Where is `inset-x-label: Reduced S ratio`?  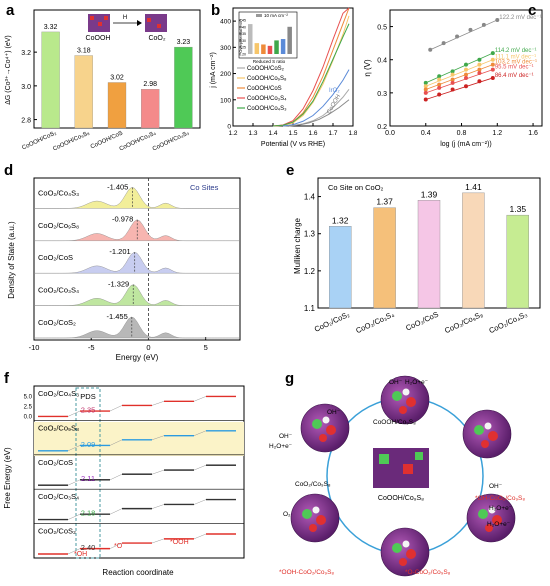
inset-x-label: Reduced S ratio is located at coordinates (269, 61).